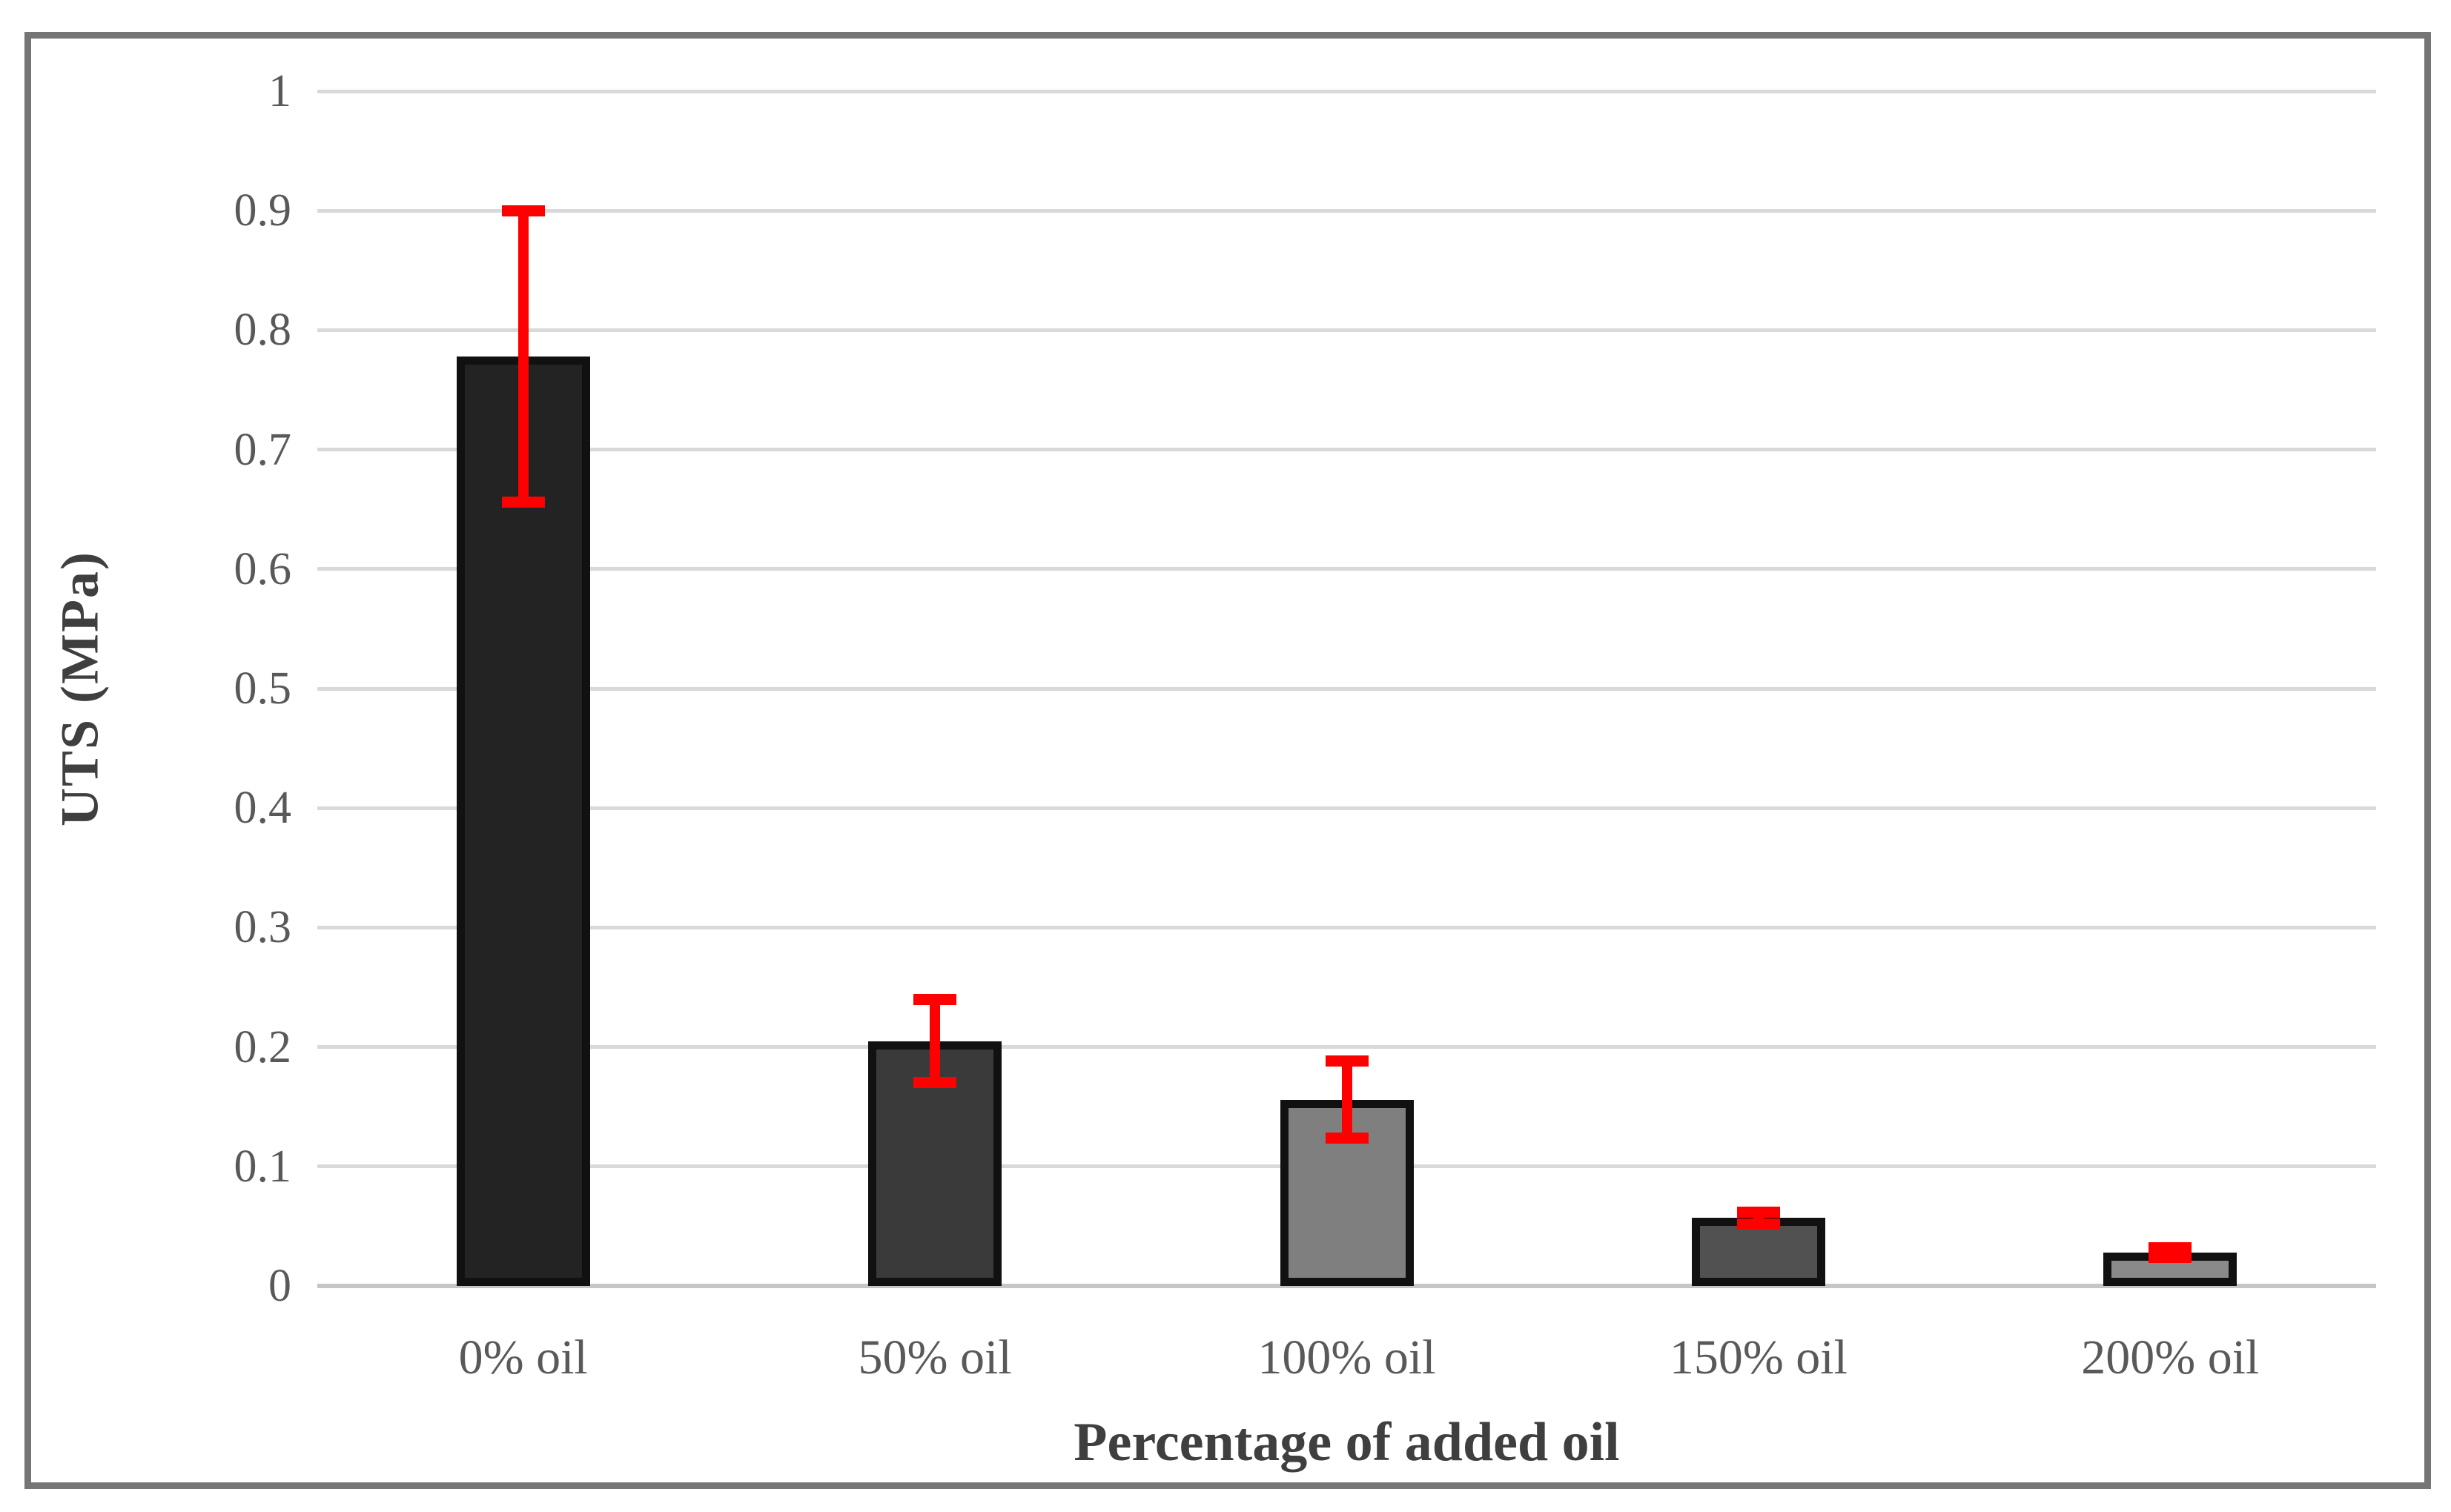  Describe the element at coordinates (935, 1358) in the screenshot. I see `x-tick-label: 50% oil` at that location.